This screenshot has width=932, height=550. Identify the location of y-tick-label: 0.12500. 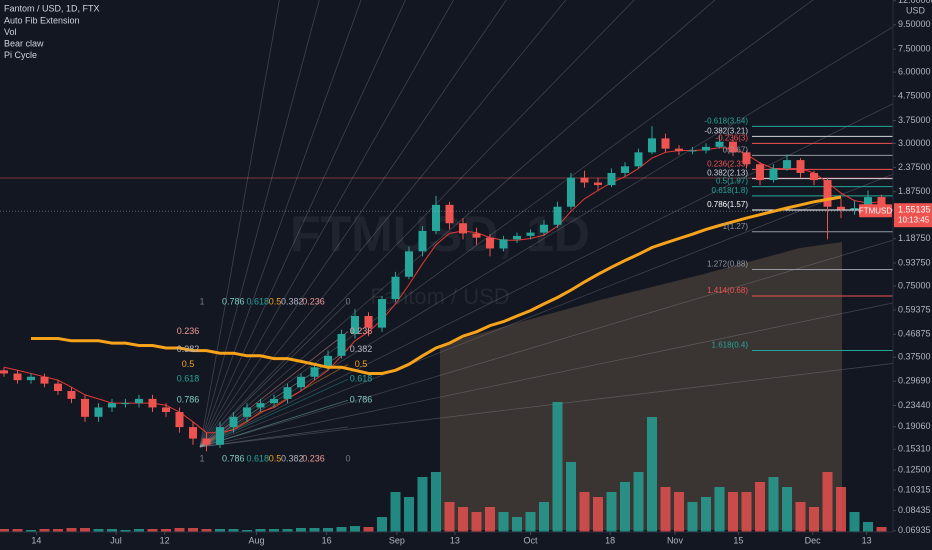
(914, 470).